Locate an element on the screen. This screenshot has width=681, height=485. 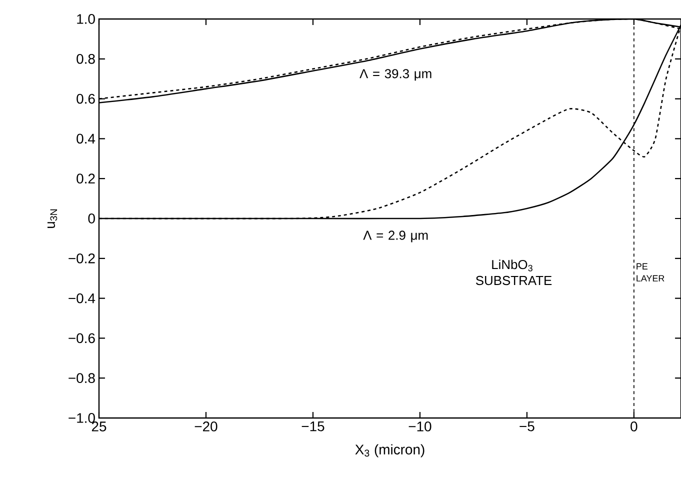
y-tick-label: 0.2 is located at coordinates (85, 179).